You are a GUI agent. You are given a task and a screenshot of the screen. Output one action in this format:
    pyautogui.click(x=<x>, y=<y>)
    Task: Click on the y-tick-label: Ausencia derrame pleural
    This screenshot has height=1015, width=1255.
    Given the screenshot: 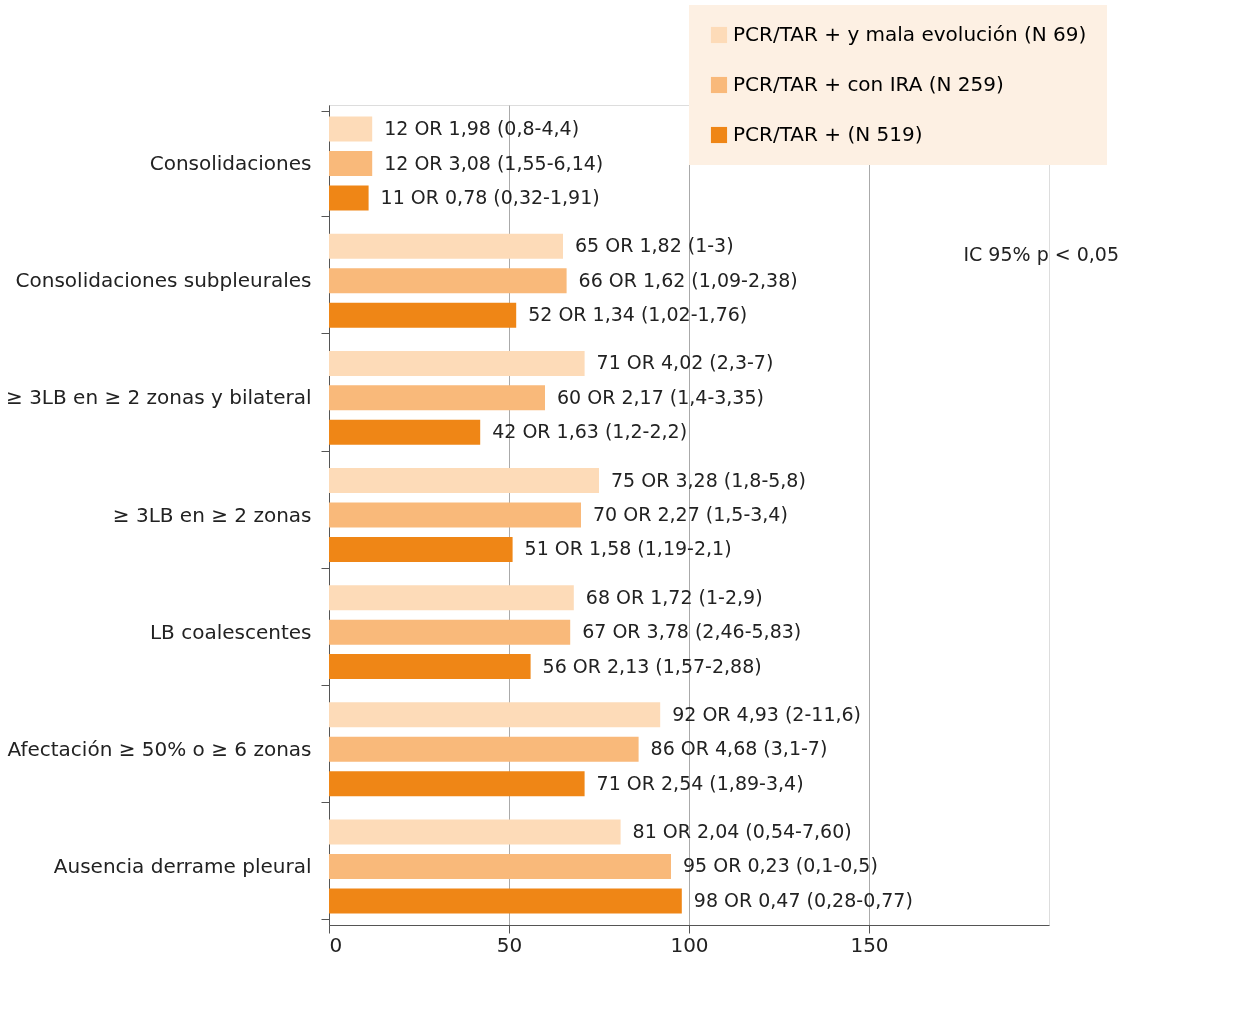 What is the action you would take?
    pyautogui.click(x=182, y=865)
    